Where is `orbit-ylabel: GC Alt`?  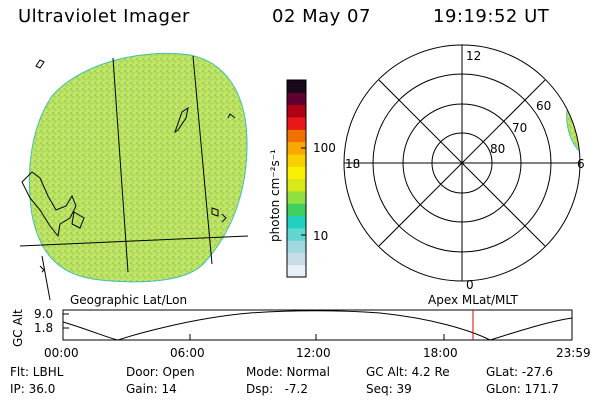 orbit-ylabel: GC Alt is located at coordinates (18, 328).